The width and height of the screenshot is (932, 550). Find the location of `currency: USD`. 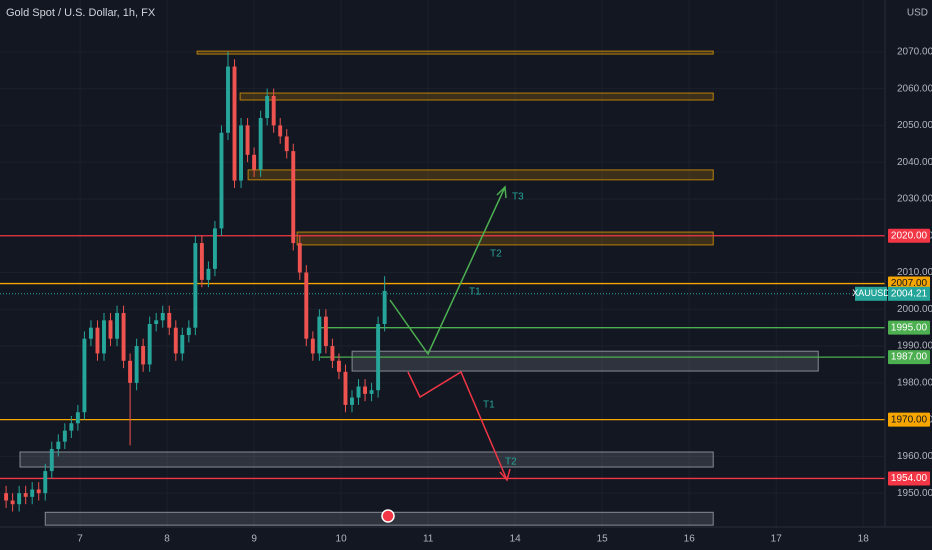

currency: USD is located at coordinates (917, 13).